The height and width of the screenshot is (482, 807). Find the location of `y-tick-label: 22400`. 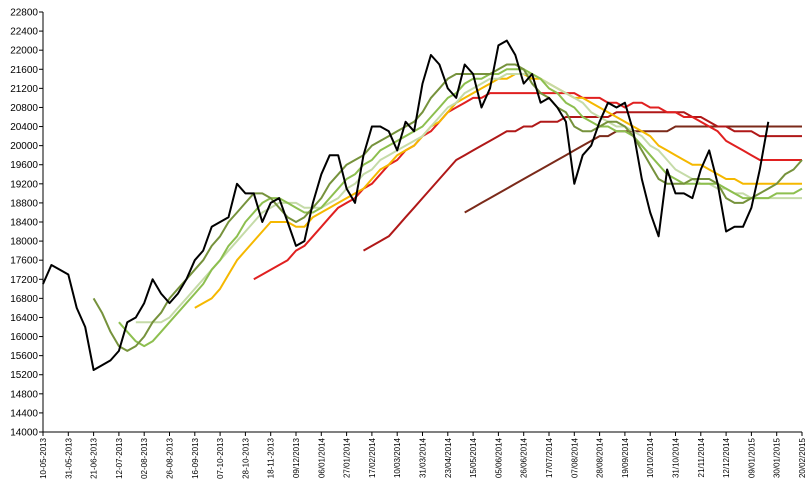

y-tick-label: 22400 is located at coordinates (24, 32).